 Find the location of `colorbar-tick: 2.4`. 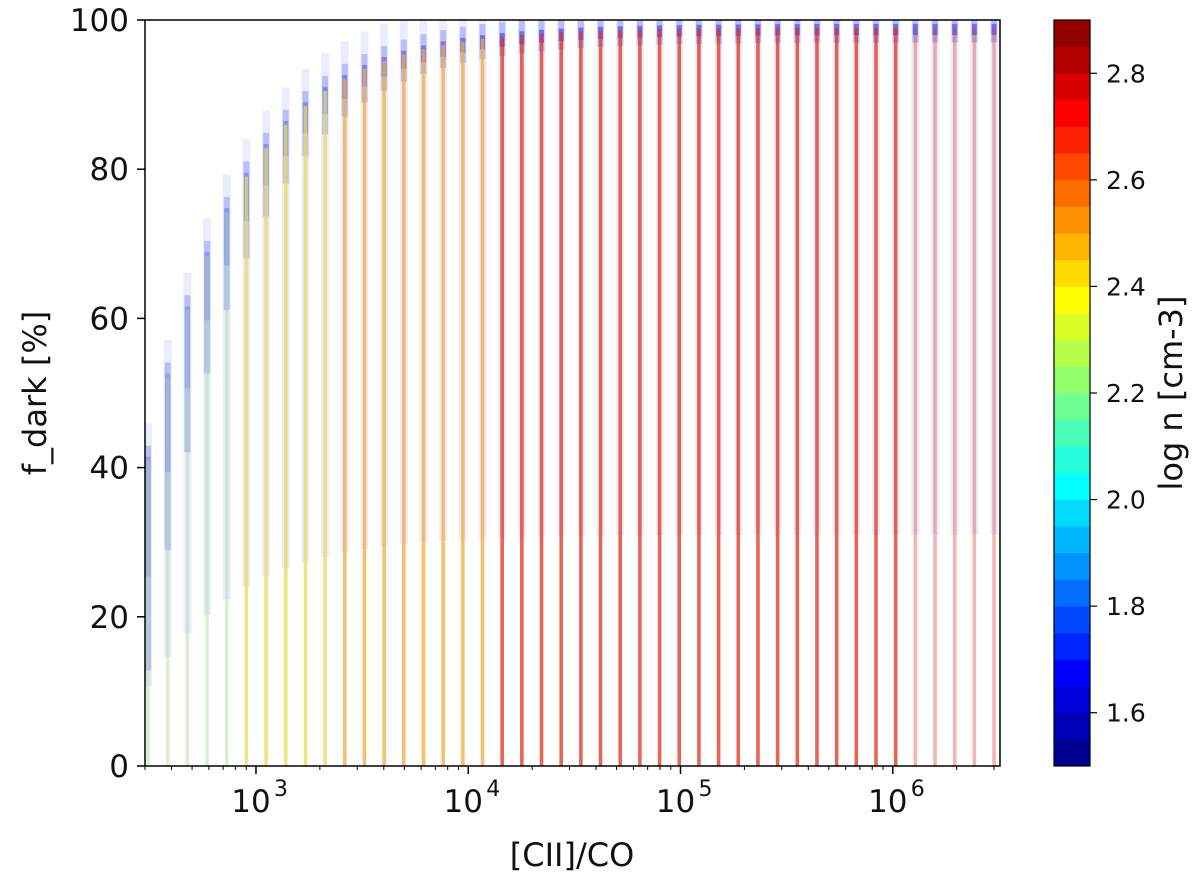

colorbar-tick: 2.4 is located at coordinates (1118, 286).